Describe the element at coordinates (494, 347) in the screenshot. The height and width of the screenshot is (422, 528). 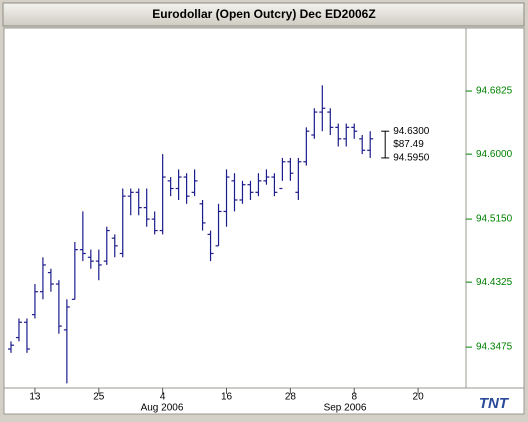
I see `y-tick-label: 94.3475` at that location.